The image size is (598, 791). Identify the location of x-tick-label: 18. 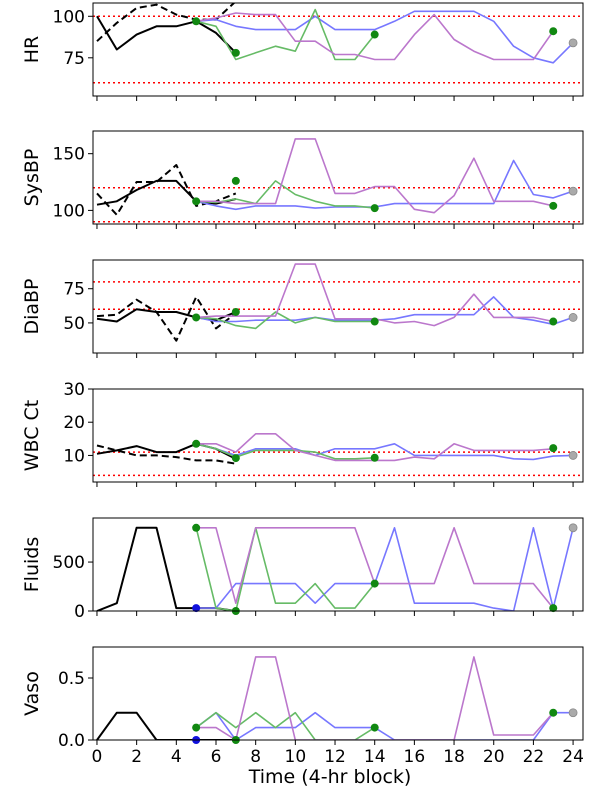
(454, 757).